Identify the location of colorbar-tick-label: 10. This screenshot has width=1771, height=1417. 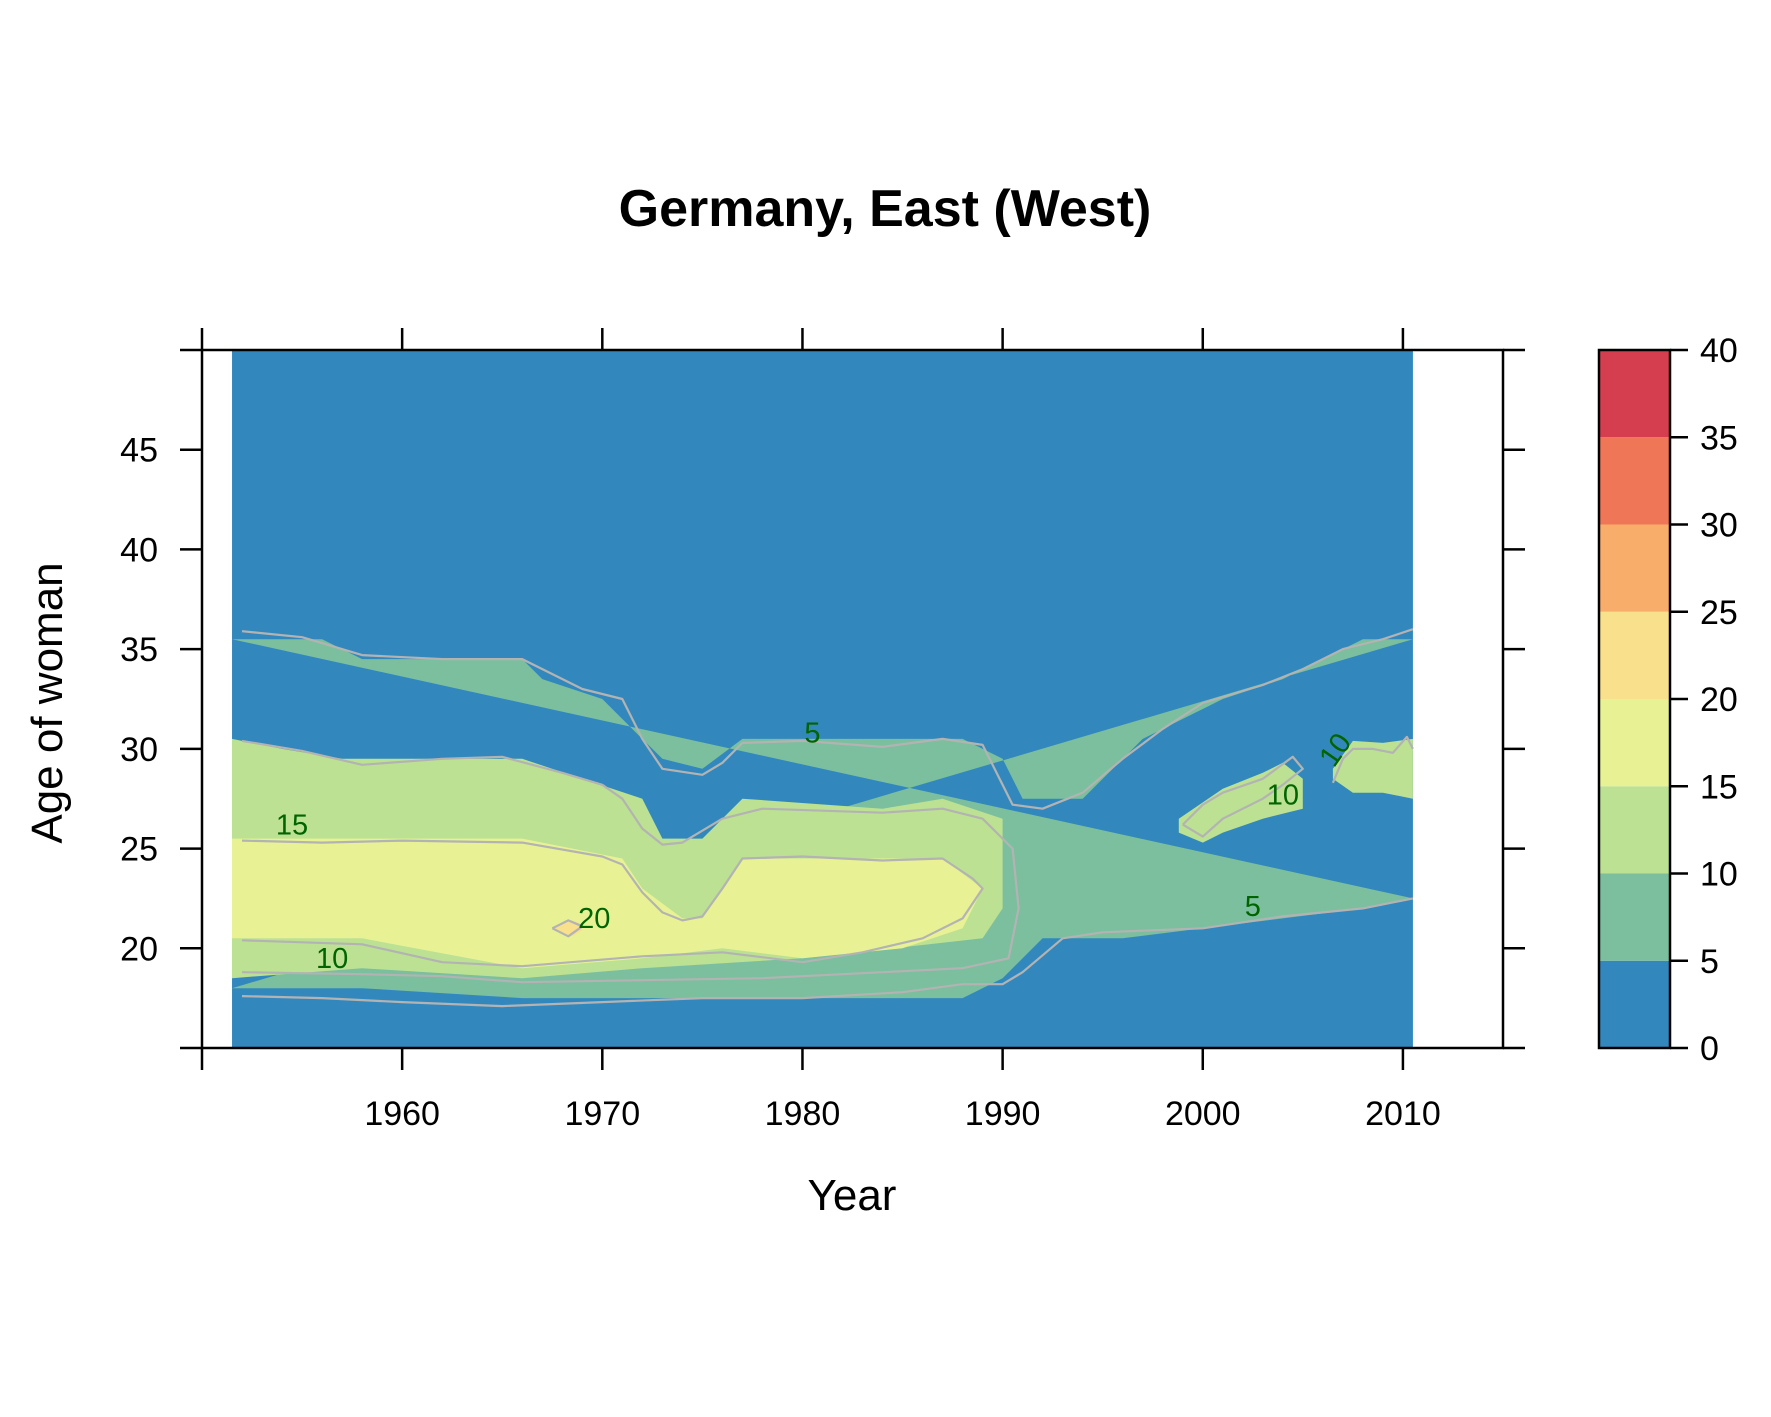
(1719, 875).